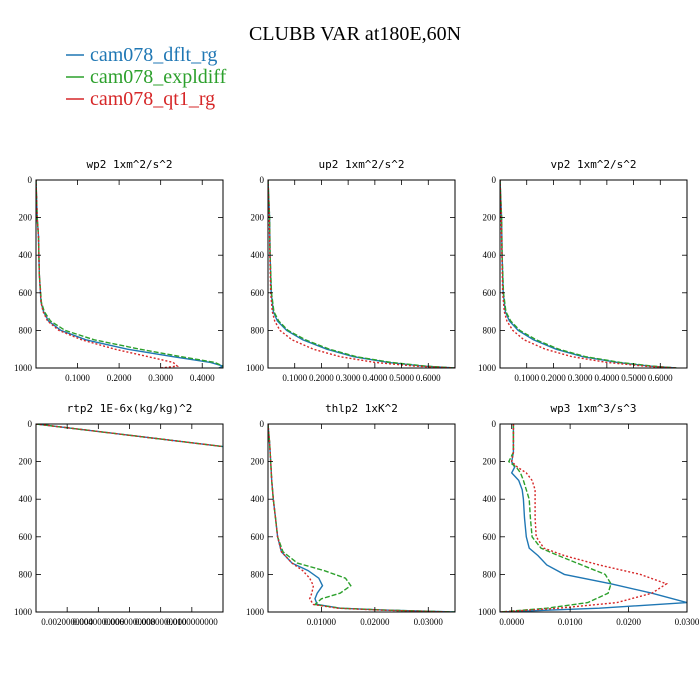 This screenshot has height=700, width=700. I want to click on x-tick-label: 0.5000, so click(633, 378).